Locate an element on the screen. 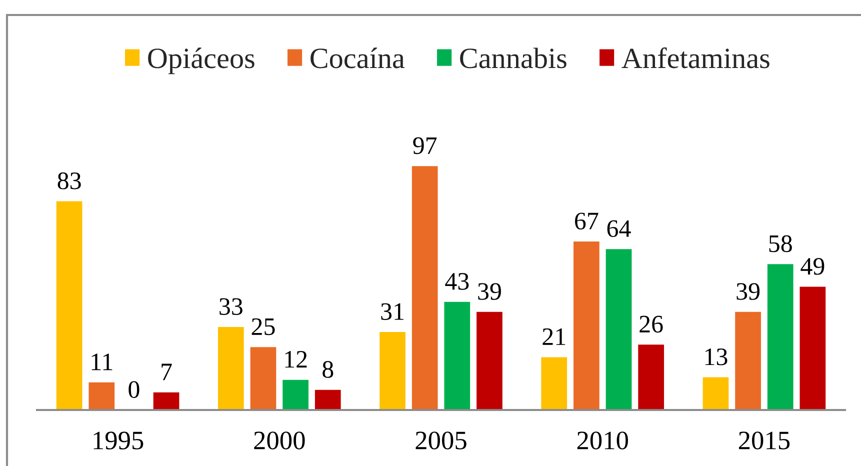 The image size is (861, 466). legend-label: Anfetaminas is located at coordinates (696, 57).